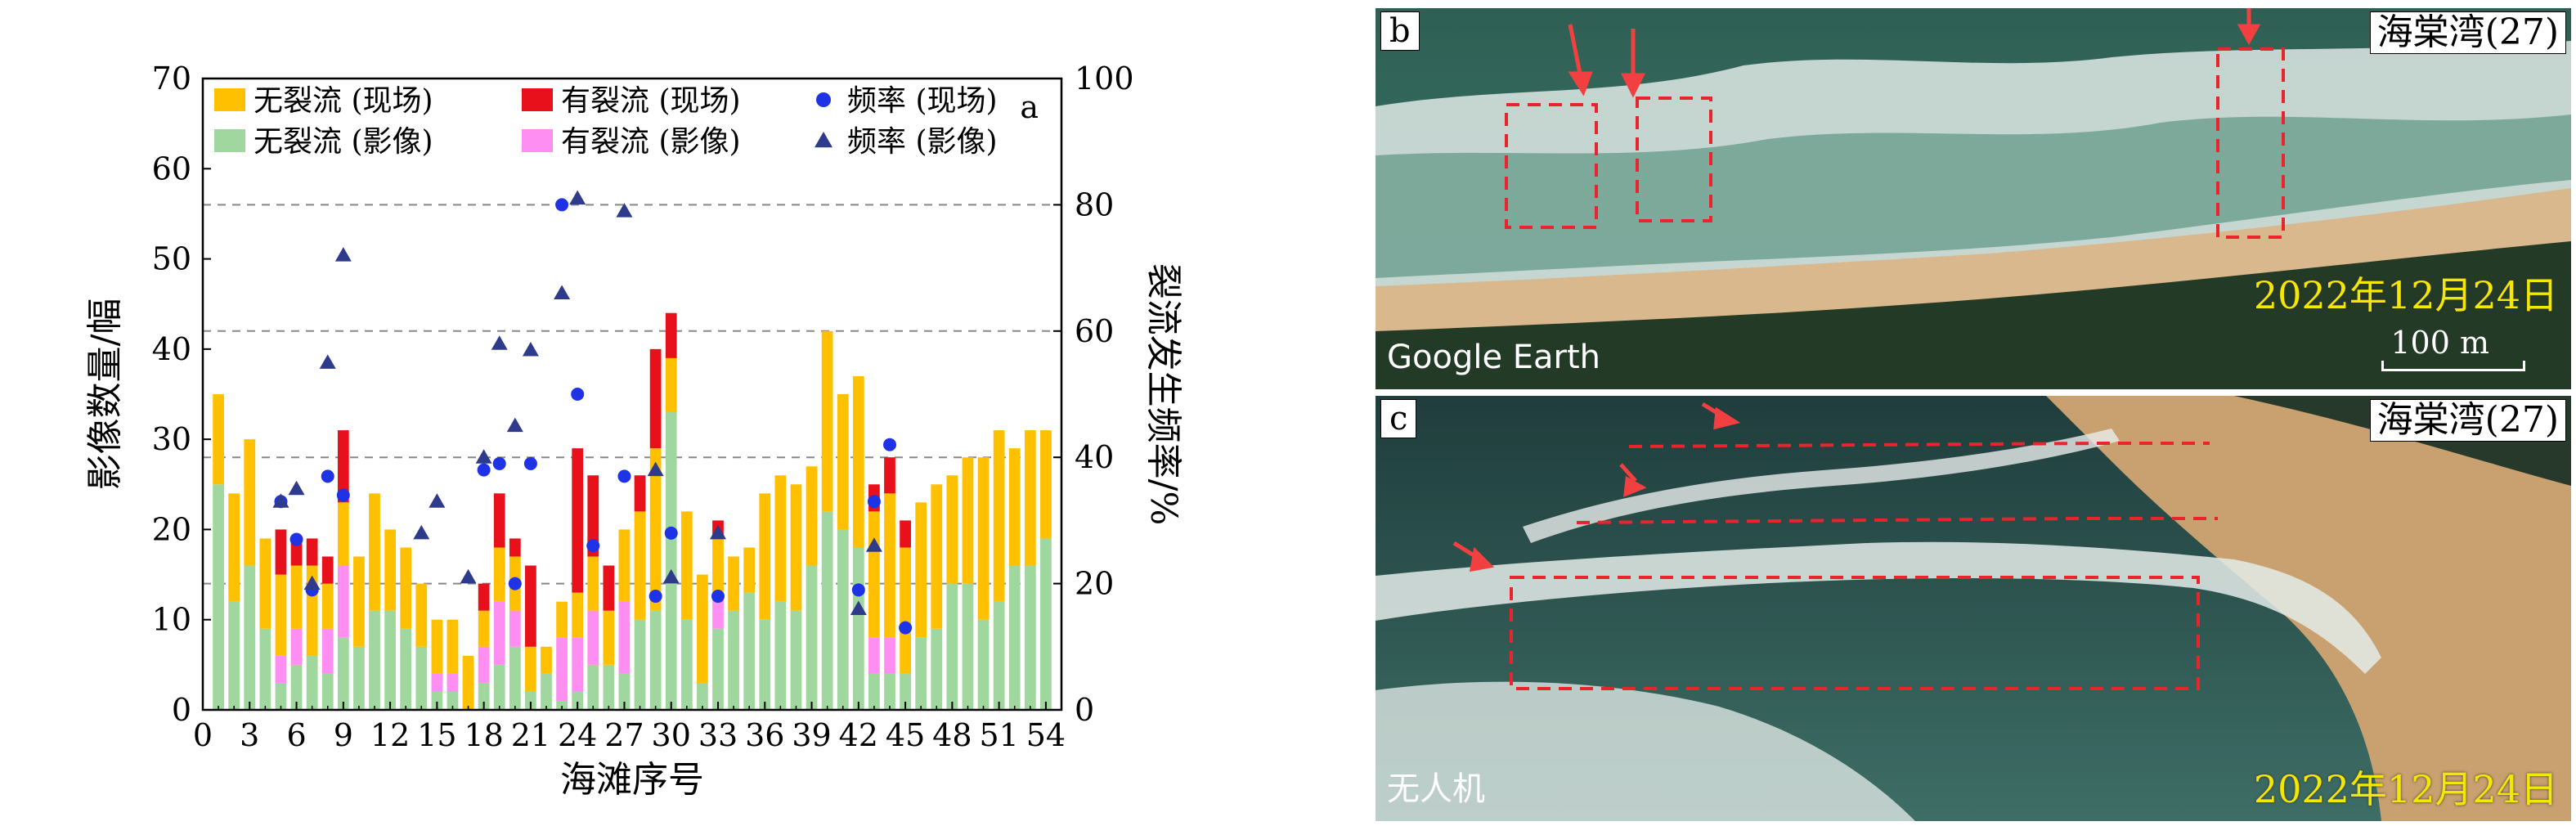 This screenshot has width=2576, height=826. Describe the element at coordinates (952, 735) in the screenshot. I see `x-tick-label: 48` at that location.